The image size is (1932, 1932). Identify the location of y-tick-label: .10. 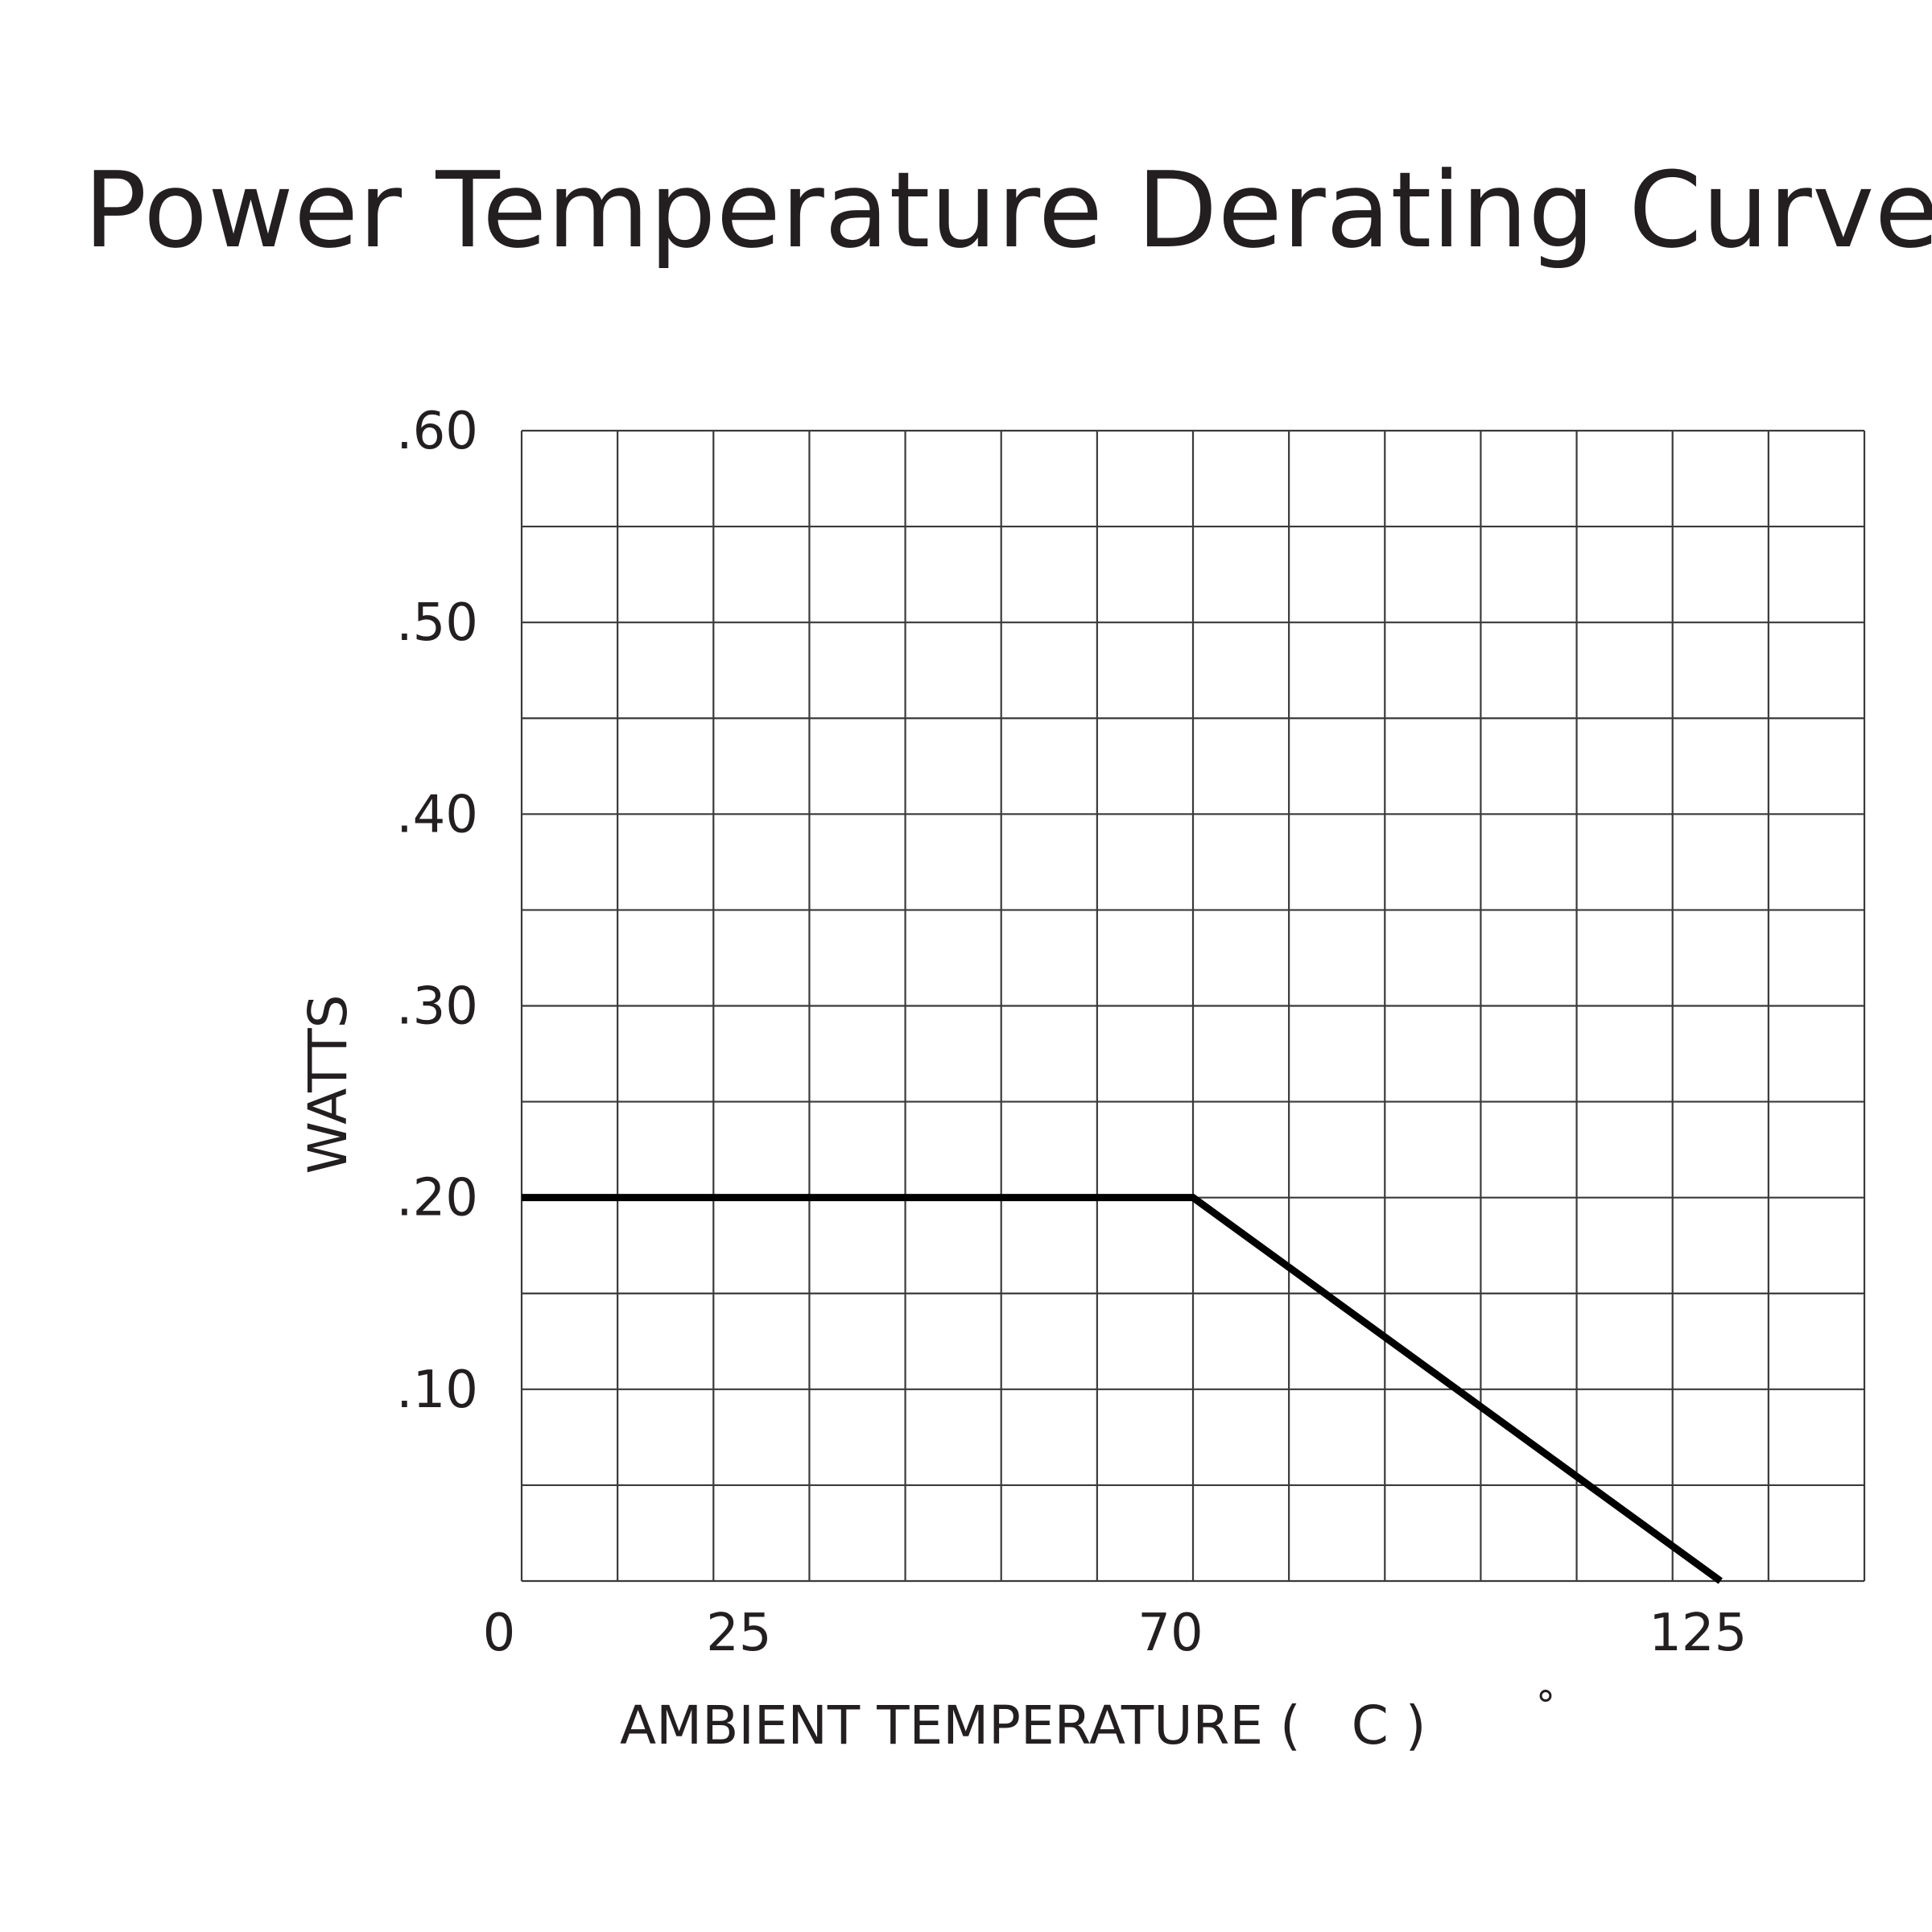
(437, 1390).